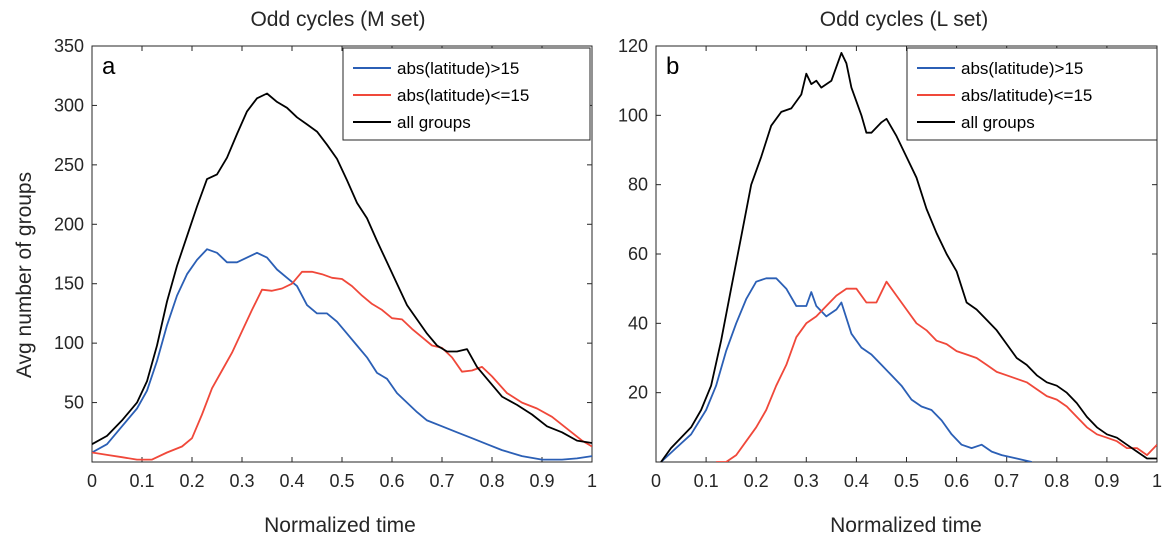 The image size is (1162, 538). What do you see at coordinates (672, 66) in the screenshot?
I see `panel-letter: b` at bounding box center [672, 66].